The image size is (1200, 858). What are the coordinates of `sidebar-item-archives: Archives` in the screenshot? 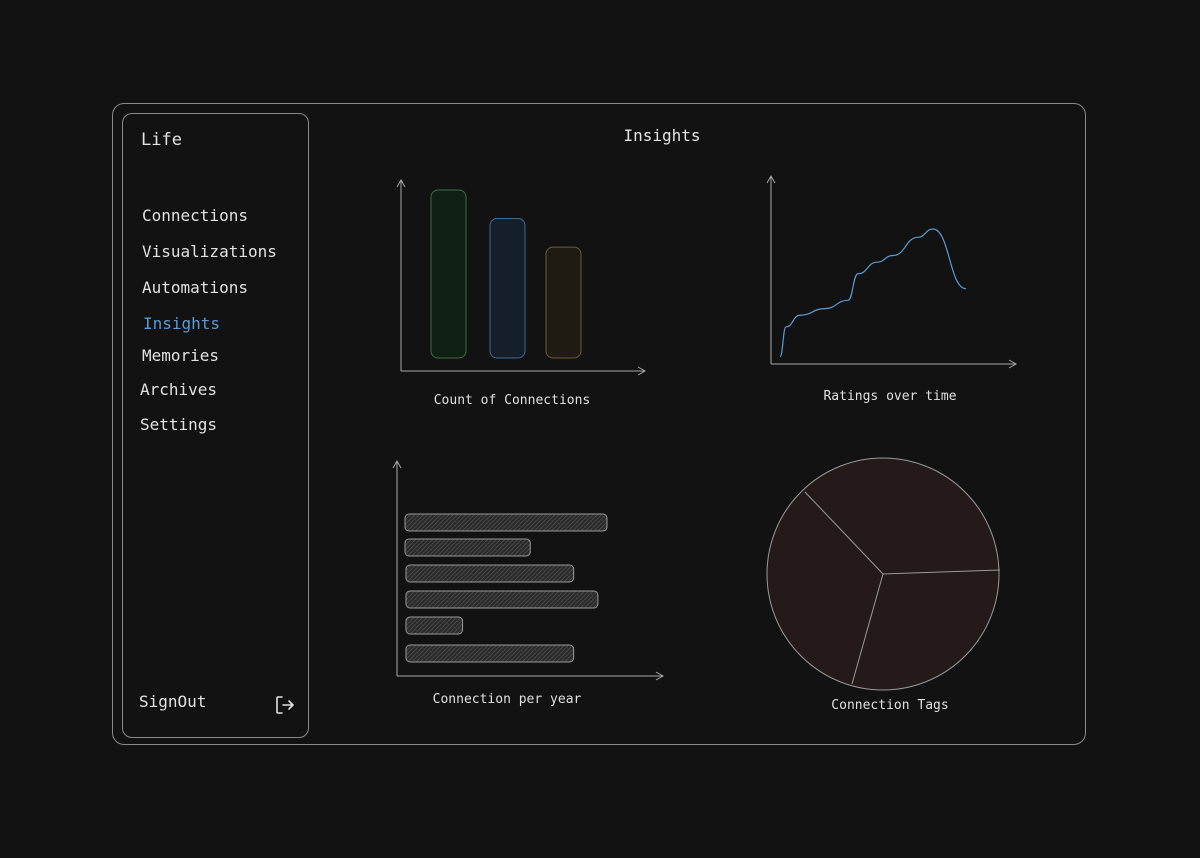 It's located at (179, 389).